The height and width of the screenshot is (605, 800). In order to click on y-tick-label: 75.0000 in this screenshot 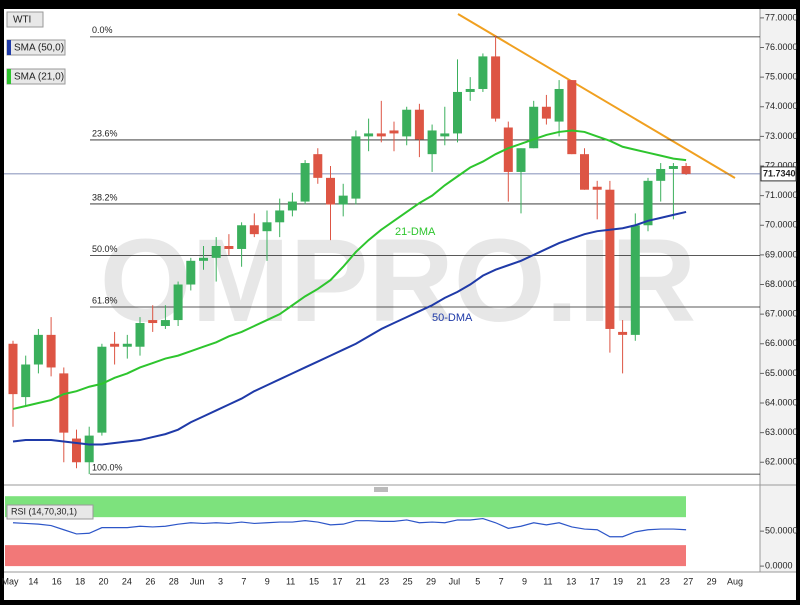, I will do `click(781, 77)`.